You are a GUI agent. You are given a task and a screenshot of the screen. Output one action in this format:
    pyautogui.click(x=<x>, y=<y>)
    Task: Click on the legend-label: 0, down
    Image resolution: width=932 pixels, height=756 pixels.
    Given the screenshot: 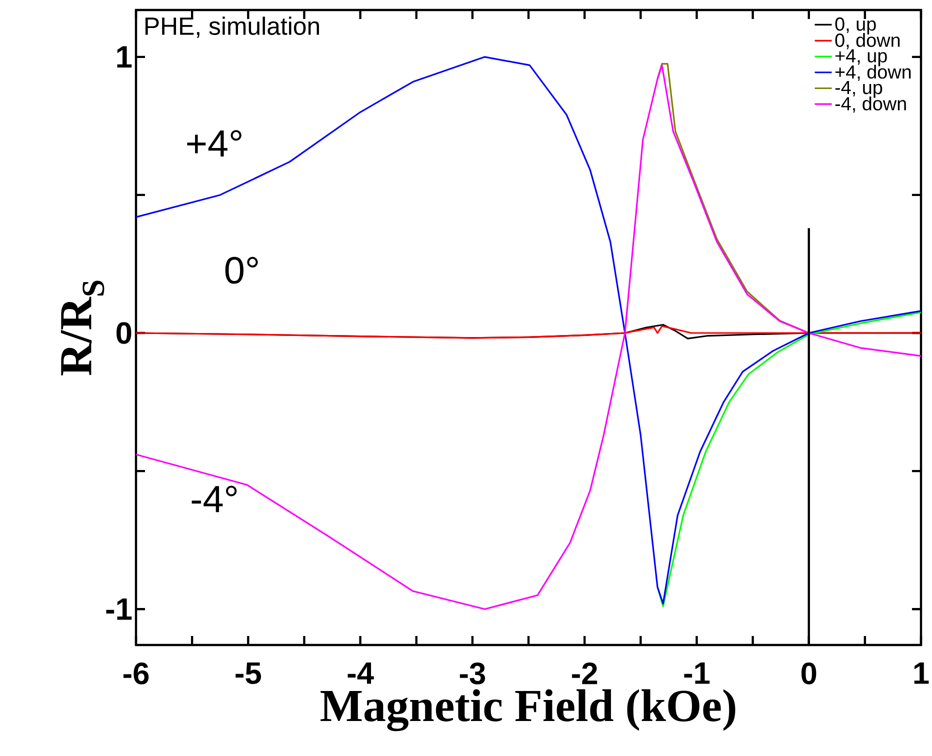 What is the action you would take?
    pyautogui.click(x=867, y=41)
    